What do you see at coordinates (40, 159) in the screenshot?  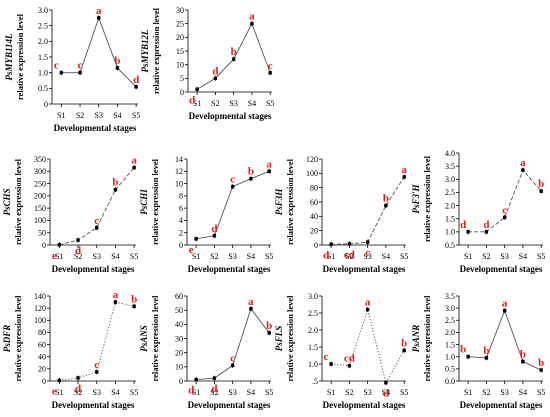 I see `y-tick-label: 350` at bounding box center [40, 159].